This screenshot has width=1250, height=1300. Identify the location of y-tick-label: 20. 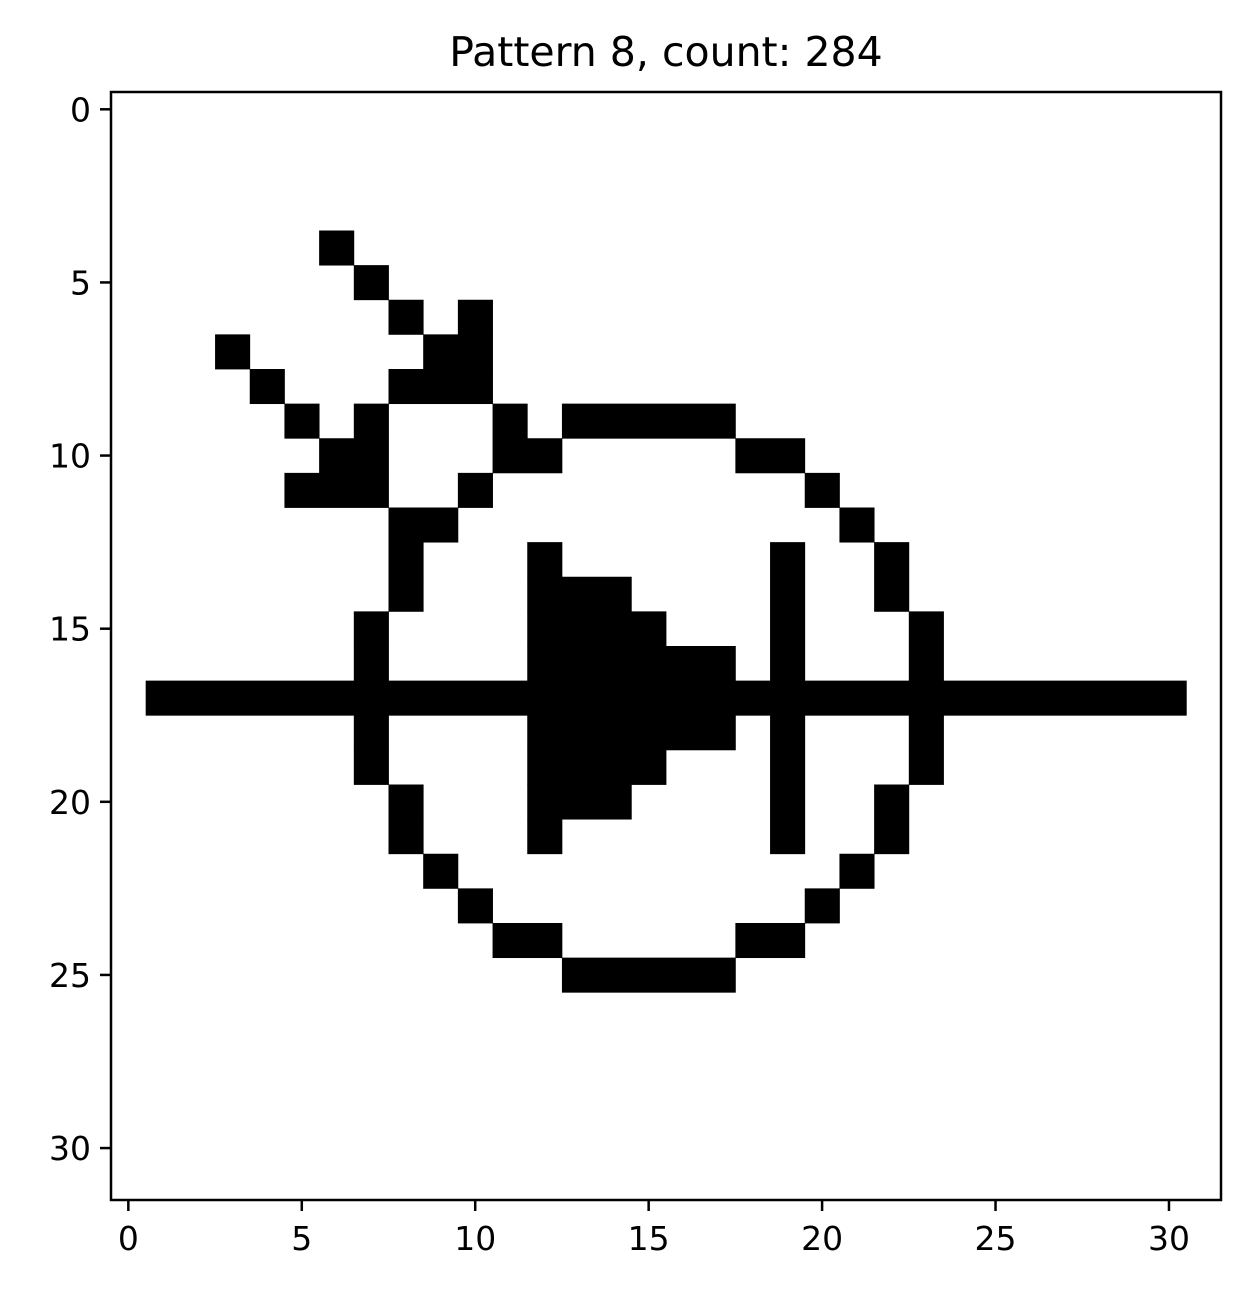
(70, 802).